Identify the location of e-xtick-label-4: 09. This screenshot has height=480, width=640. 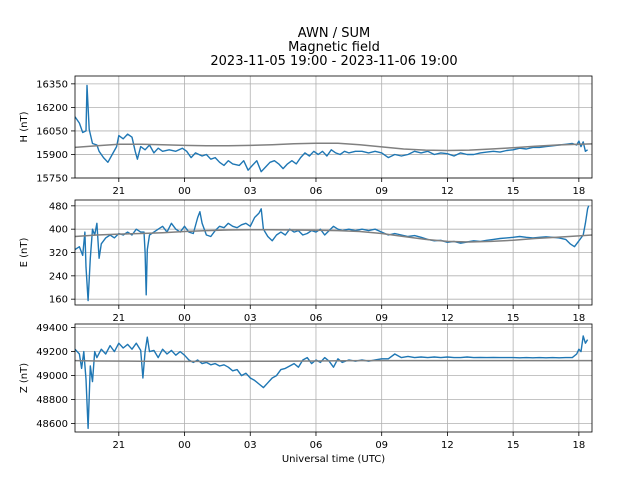
(381, 318).